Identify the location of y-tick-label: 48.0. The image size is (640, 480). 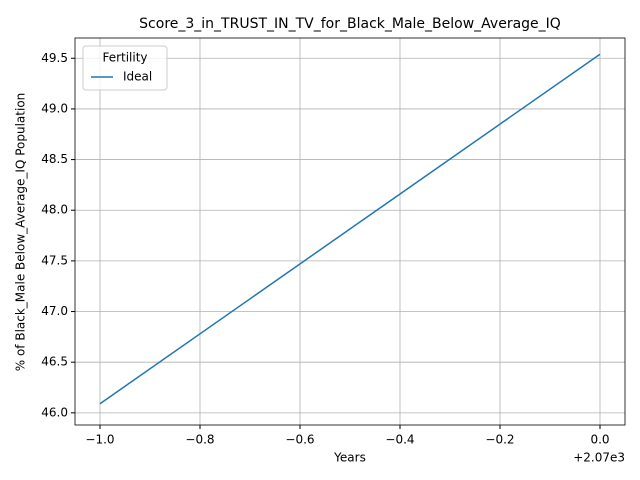
(54, 210).